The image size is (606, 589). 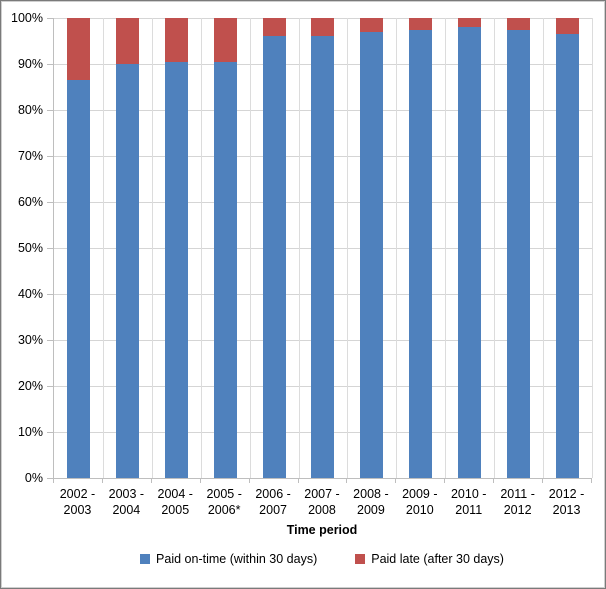 What do you see at coordinates (27, 18) in the screenshot?
I see `y-axis-label: 100%` at bounding box center [27, 18].